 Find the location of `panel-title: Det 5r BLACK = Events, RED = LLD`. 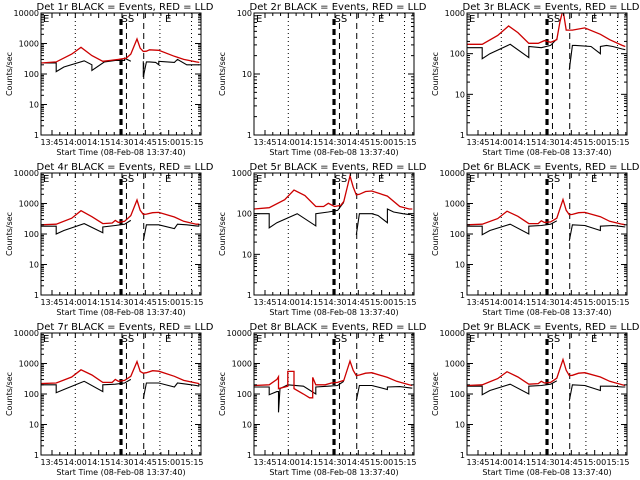

panel-title: Det 5r BLACK = Events, RED = LLD is located at coordinates (338, 167).